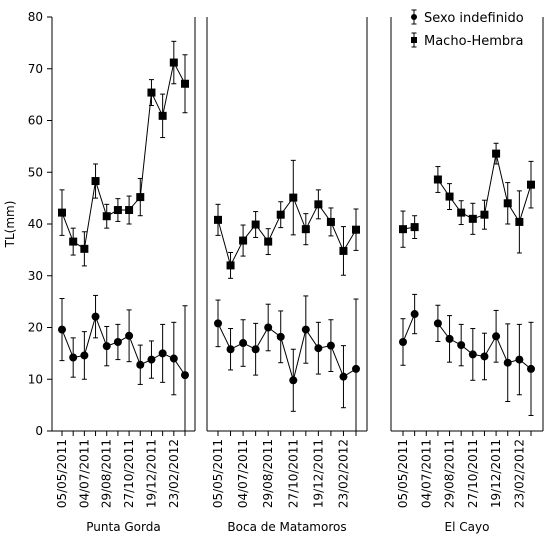  Describe the element at coordinates (473, 41) in the screenshot. I see `legend-label: Macho-Hembra` at that location.